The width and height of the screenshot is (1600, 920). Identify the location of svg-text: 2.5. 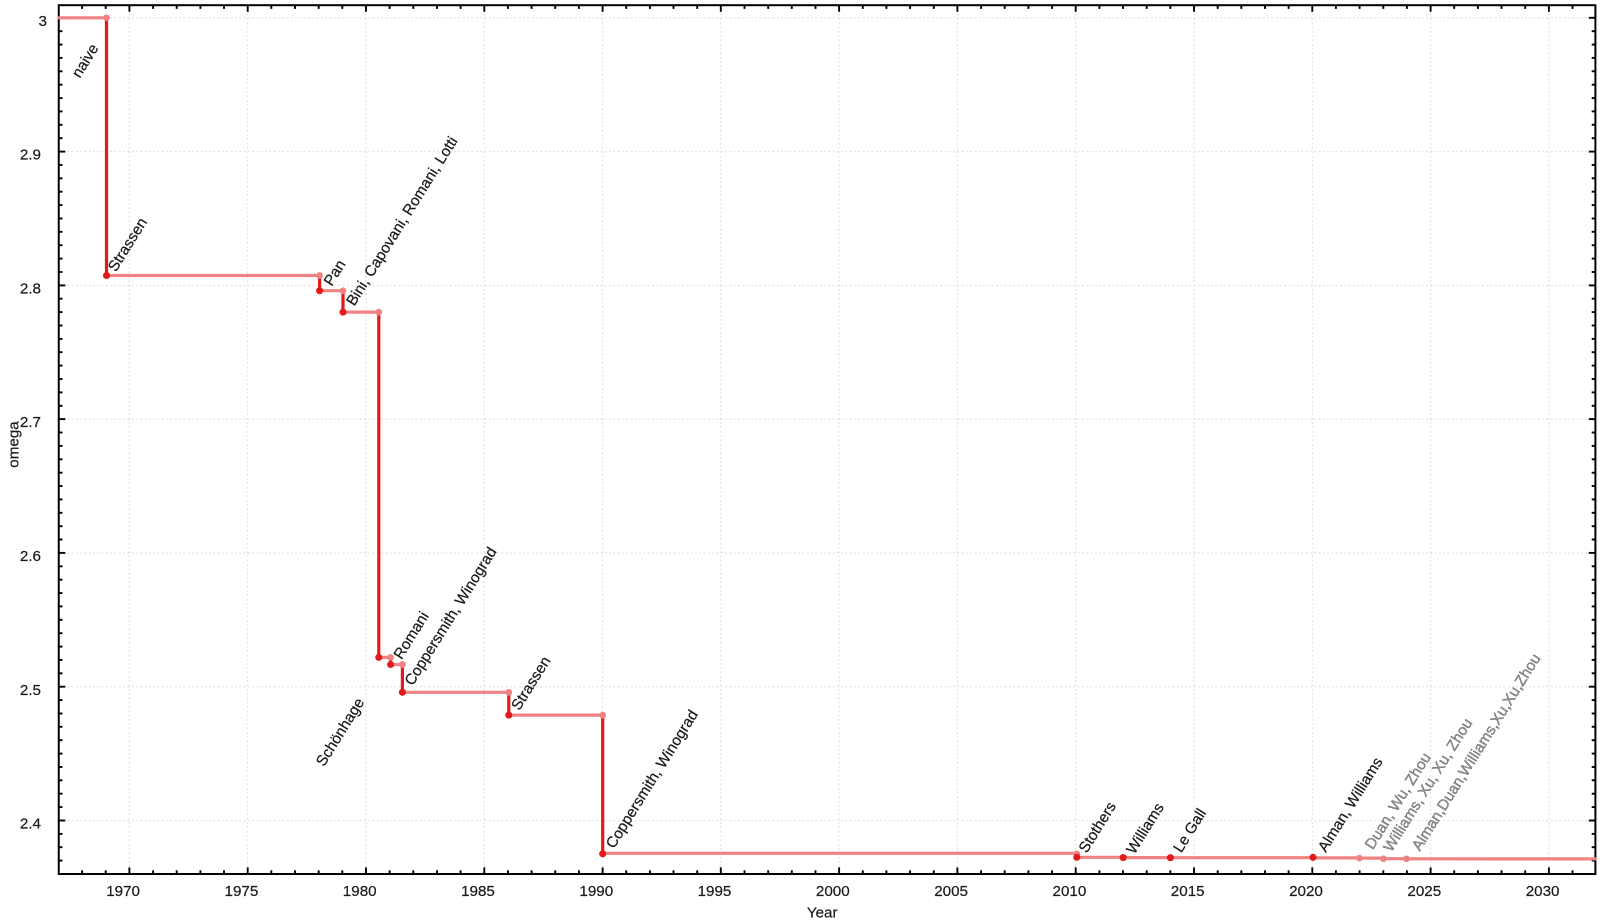
(30, 690).